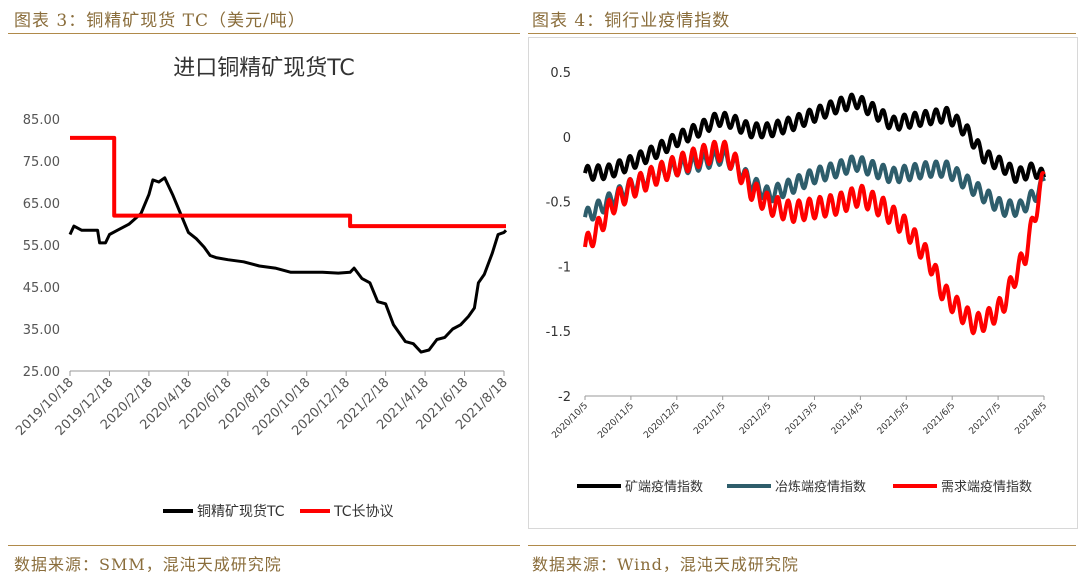  What do you see at coordinates (41, 246) in the screenshot?
I see `y-tick-label: 55.00` at bounding box center [41, 246].